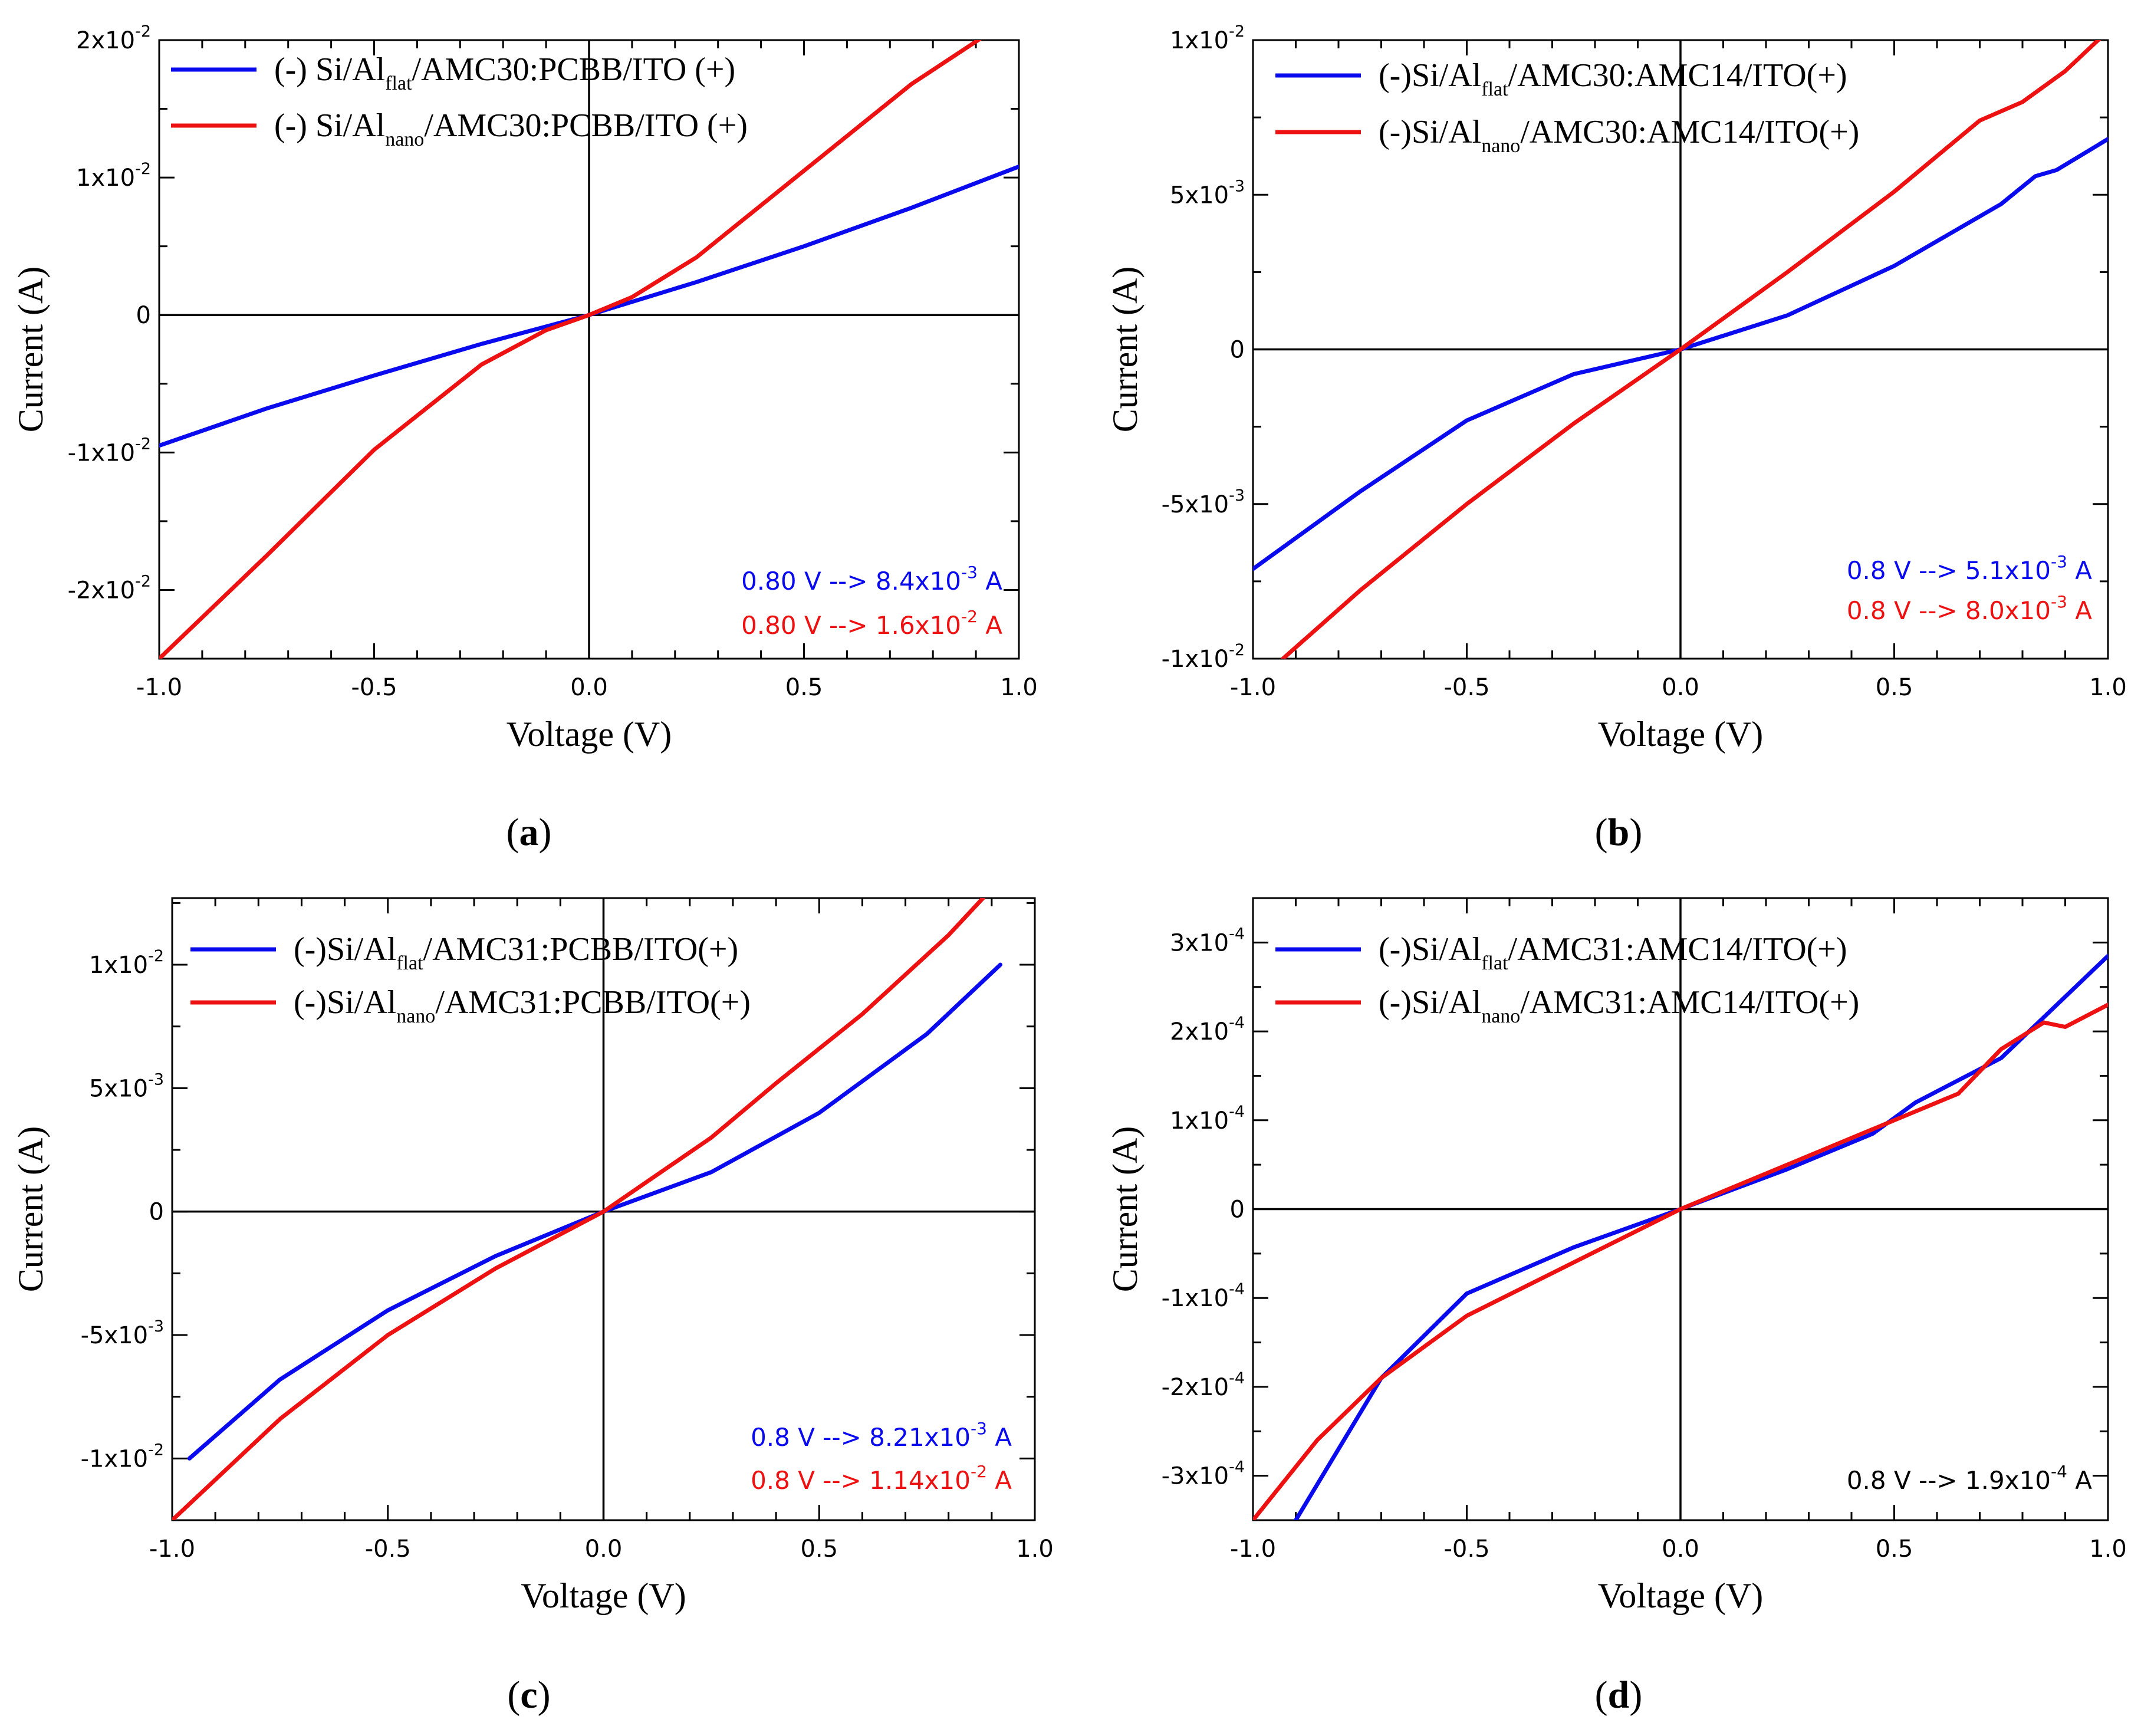 Image resolution: width=2141 pixels, height=1736 pixels. What do you see at coordinates (1203, 1296) in the screenshot?
I see `y-tick-label: -1x10⁻⁴` at bounding box center [1203, 1296].